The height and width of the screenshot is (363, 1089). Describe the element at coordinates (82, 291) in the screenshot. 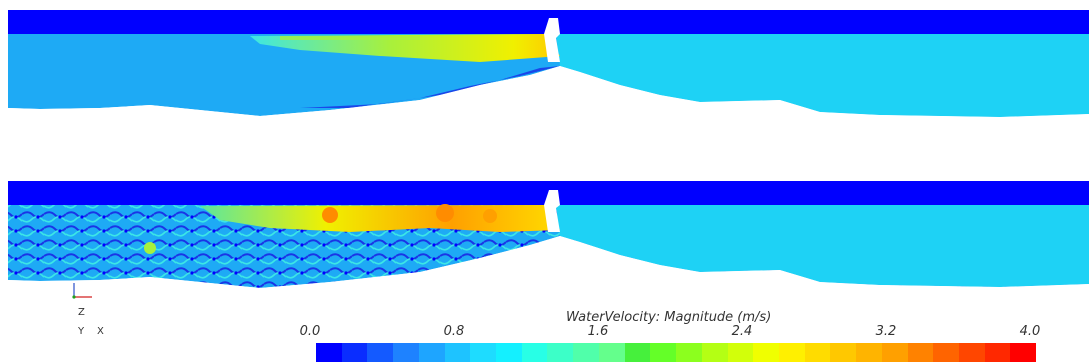

I see `axis-triad` at that location.